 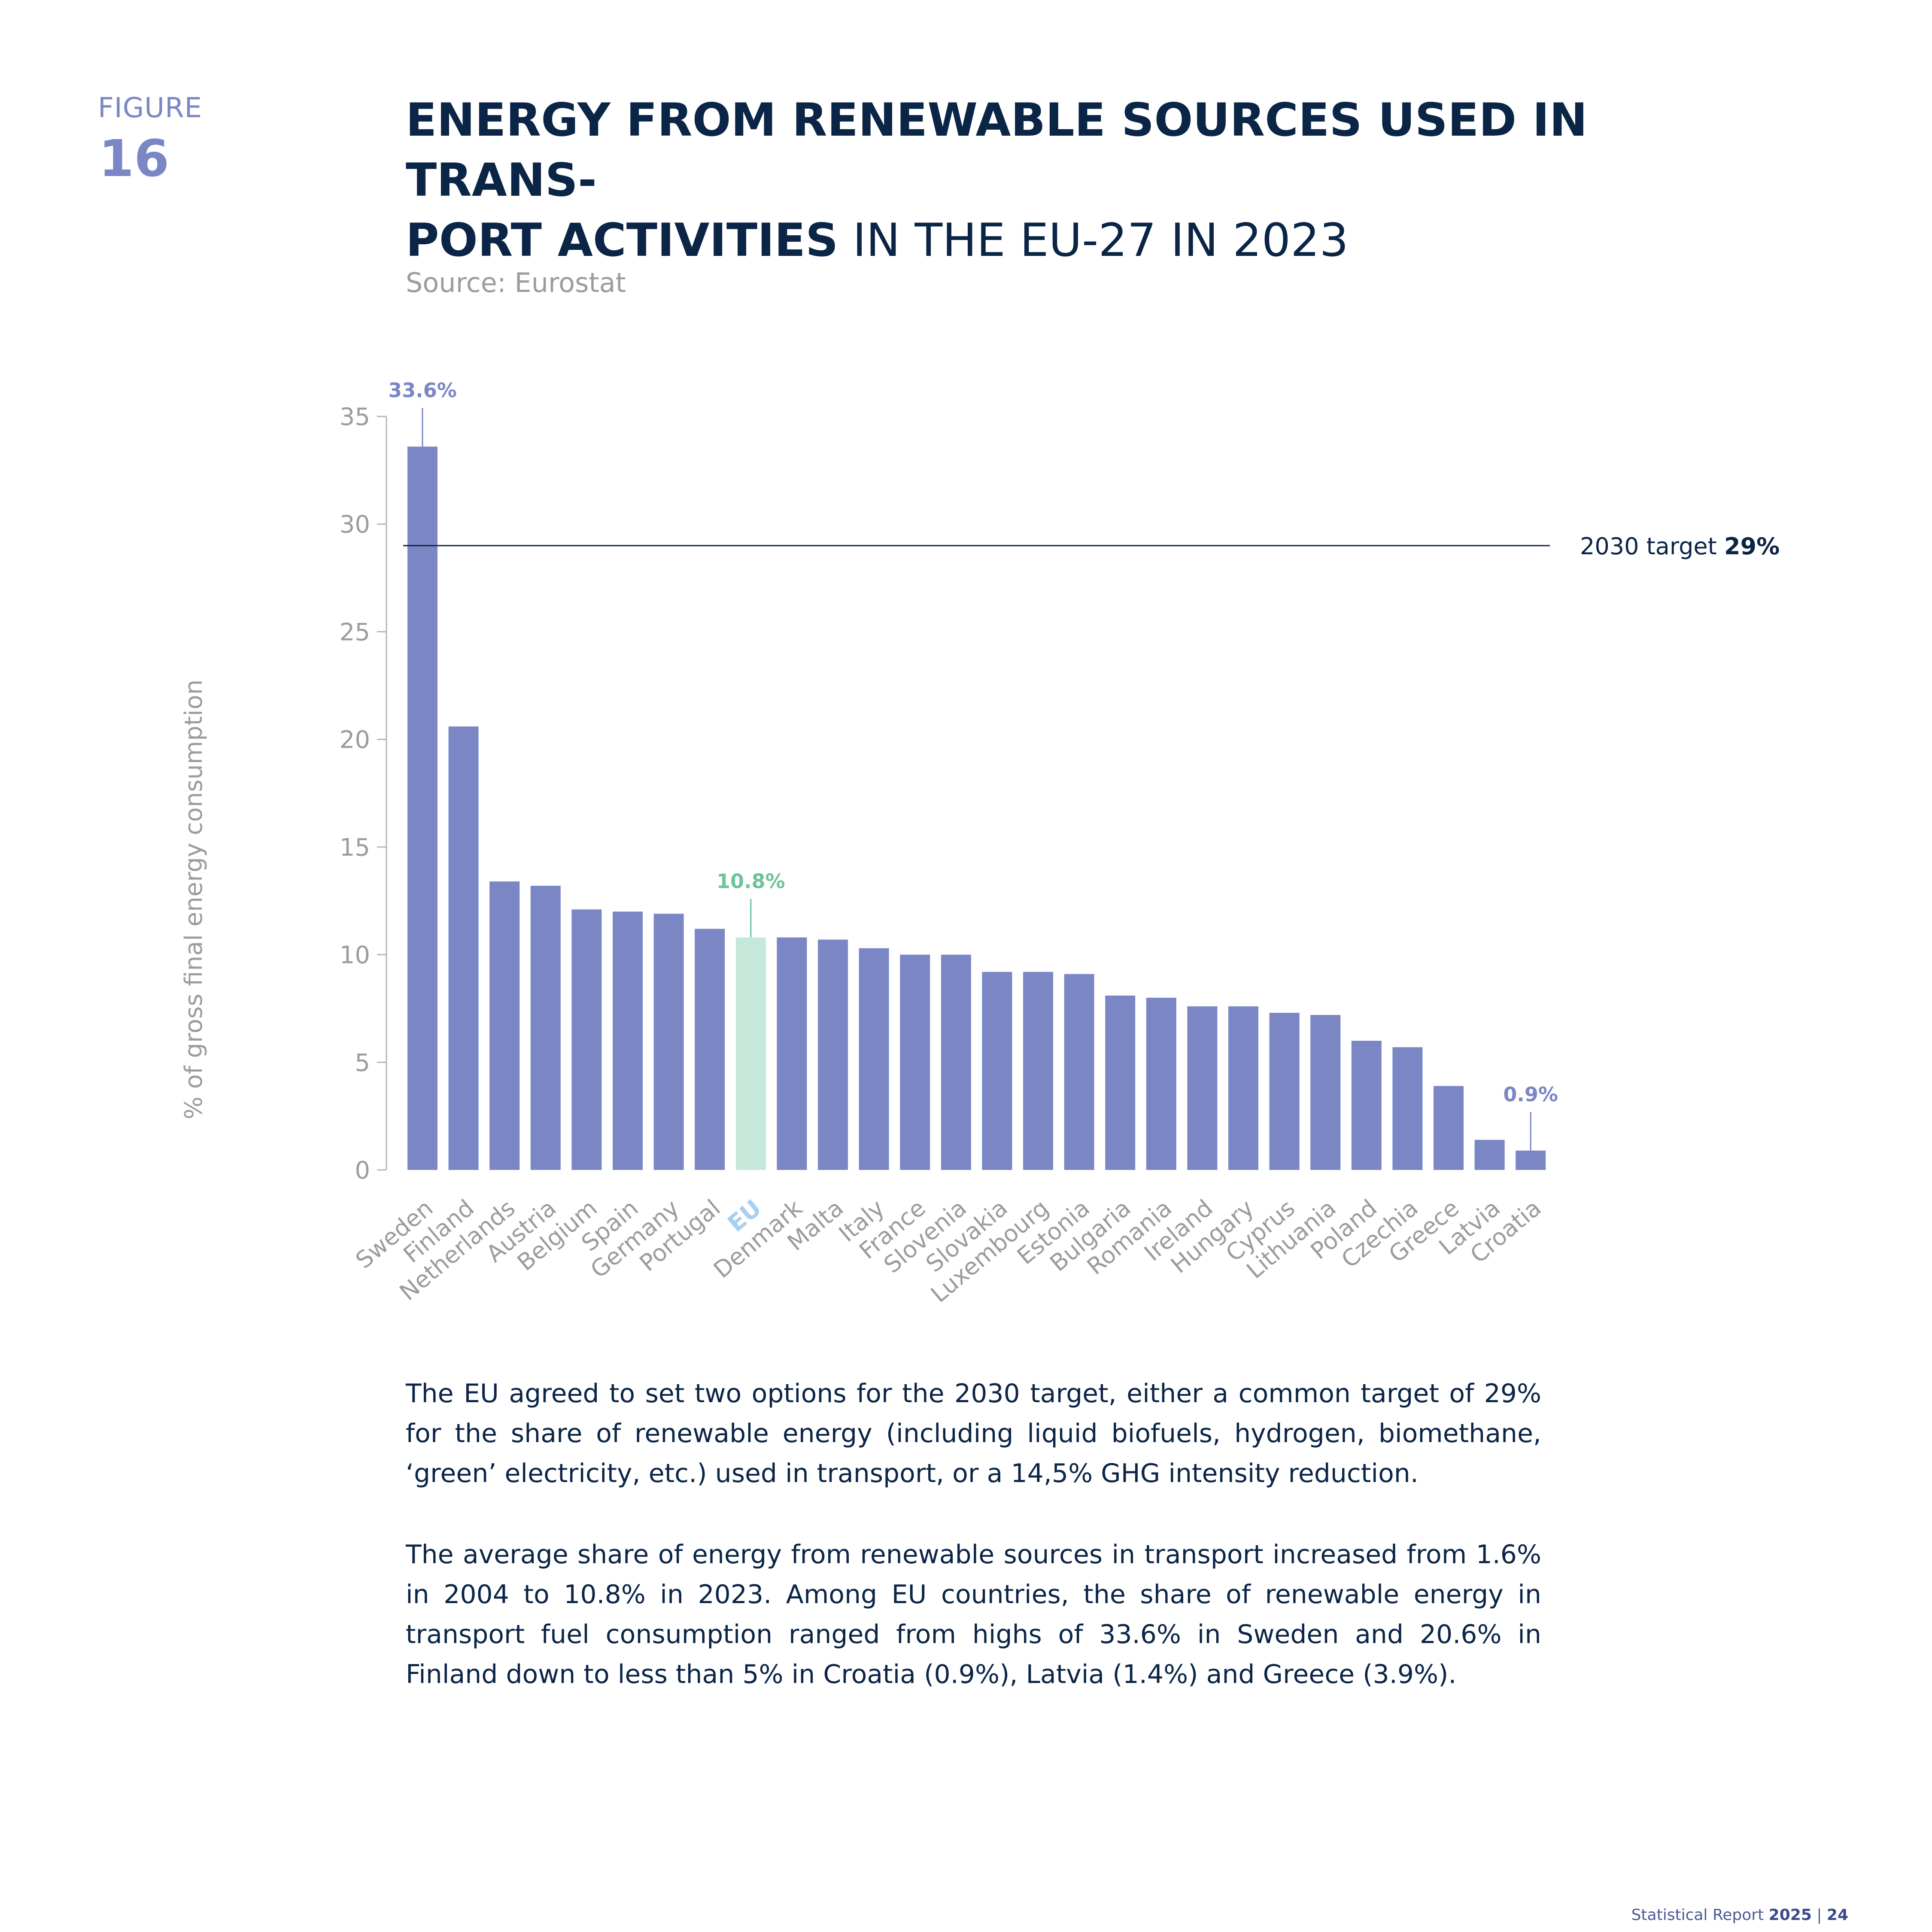 What do you see at coordinates (1243, 1088) in the screenshot?
I see `bar-hungary` at bounding box center [1243, 1088].